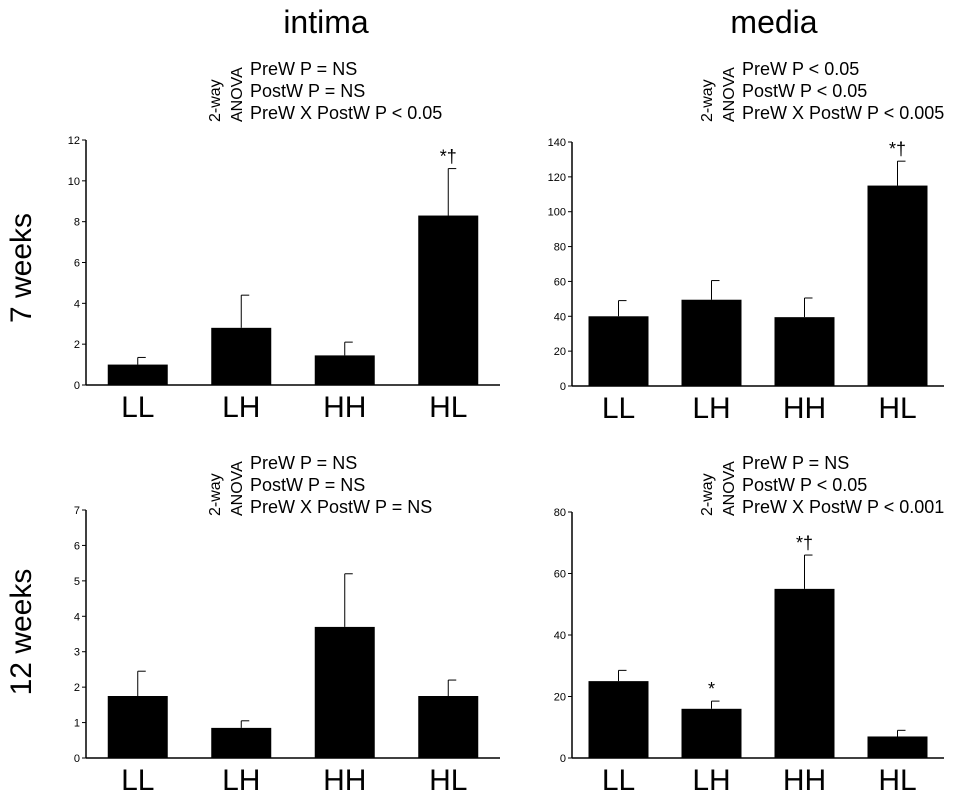 The image size is (967, 796). What do you see at coordinates (557, 213) in the screenshot?
I see `y-tick-label: 100` at bounding box center [557, 213].